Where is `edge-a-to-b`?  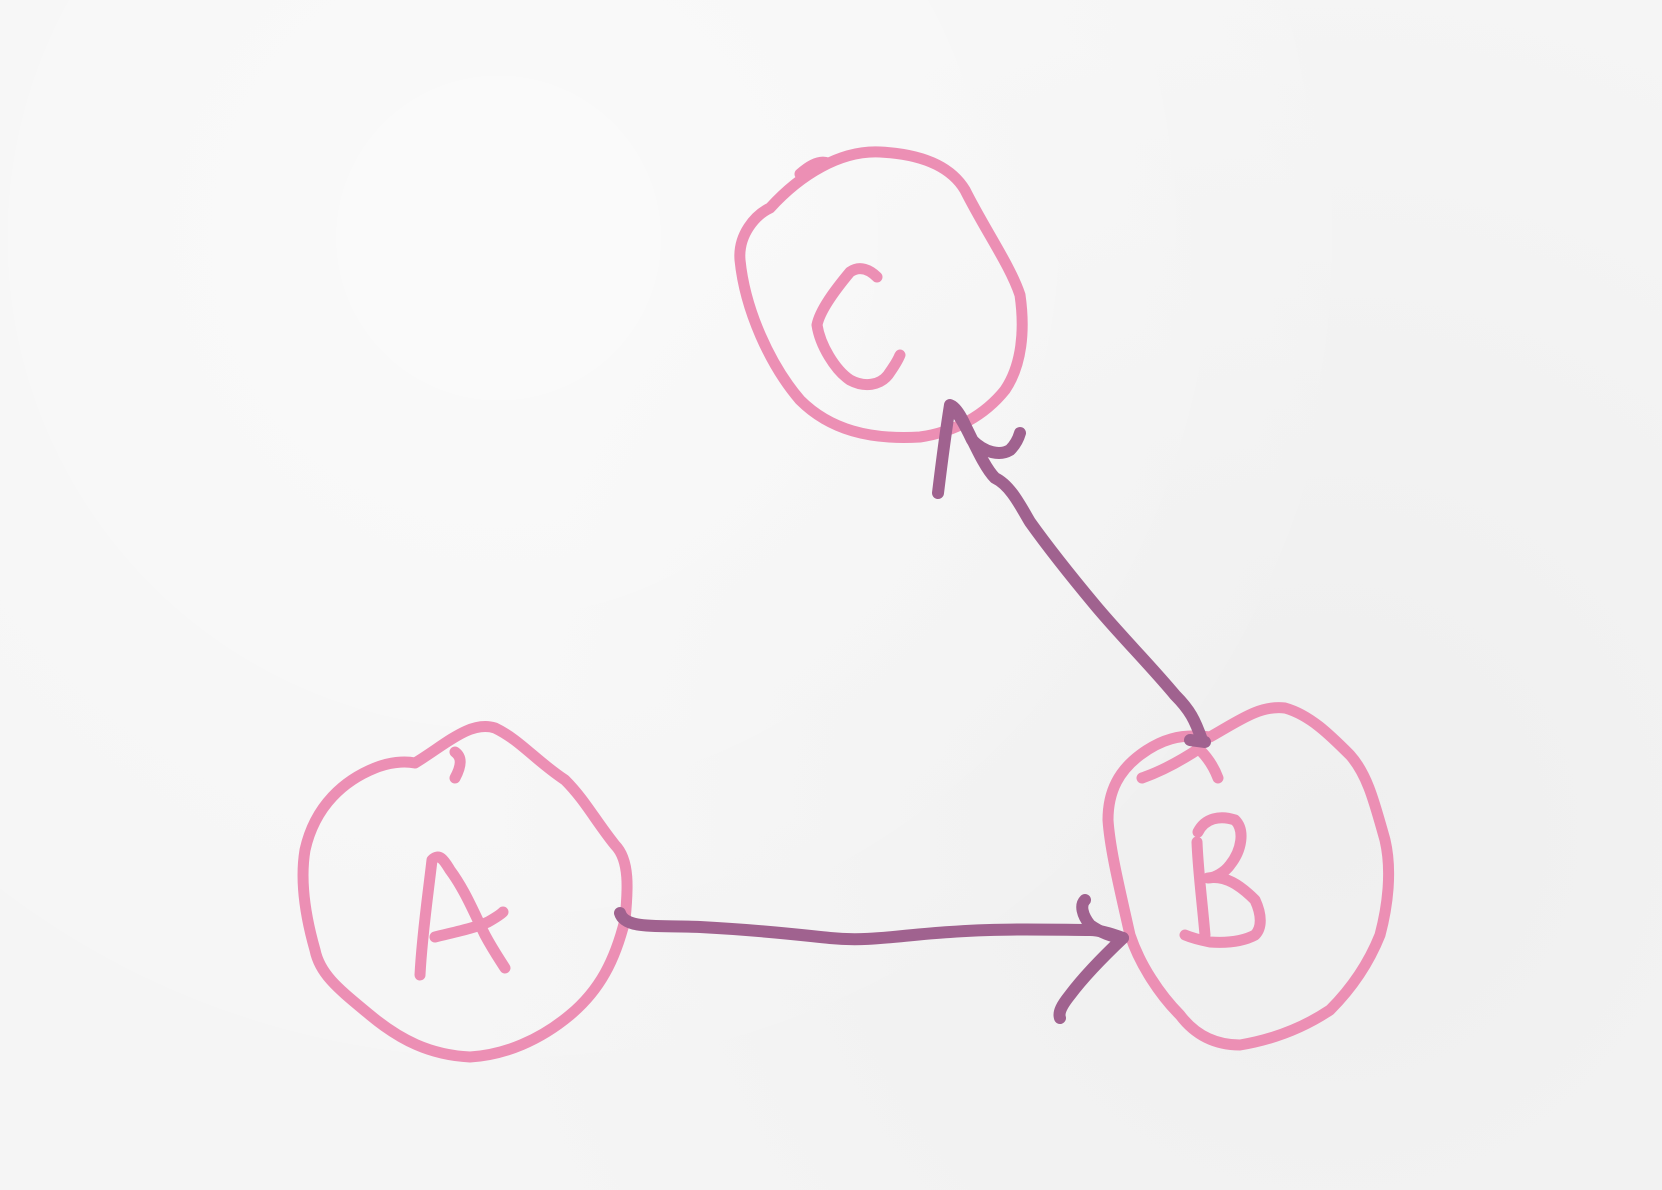 edge-a-to-b is located at coordinates (871, 959).